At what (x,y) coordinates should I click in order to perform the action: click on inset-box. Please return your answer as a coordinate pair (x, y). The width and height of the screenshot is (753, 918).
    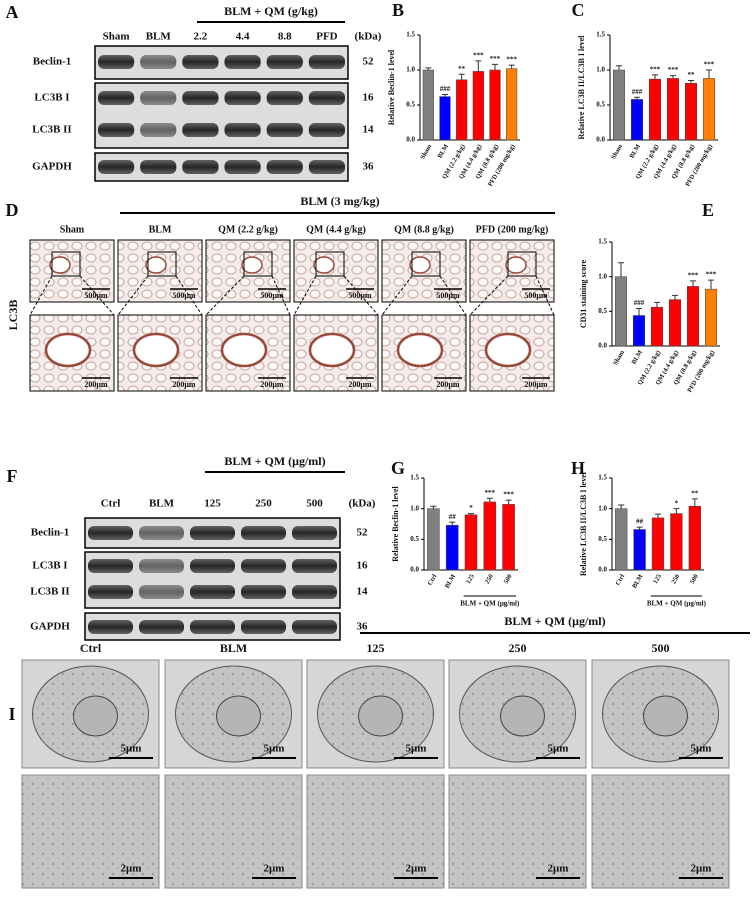
    Looking at the image, I should click on (162, 264).